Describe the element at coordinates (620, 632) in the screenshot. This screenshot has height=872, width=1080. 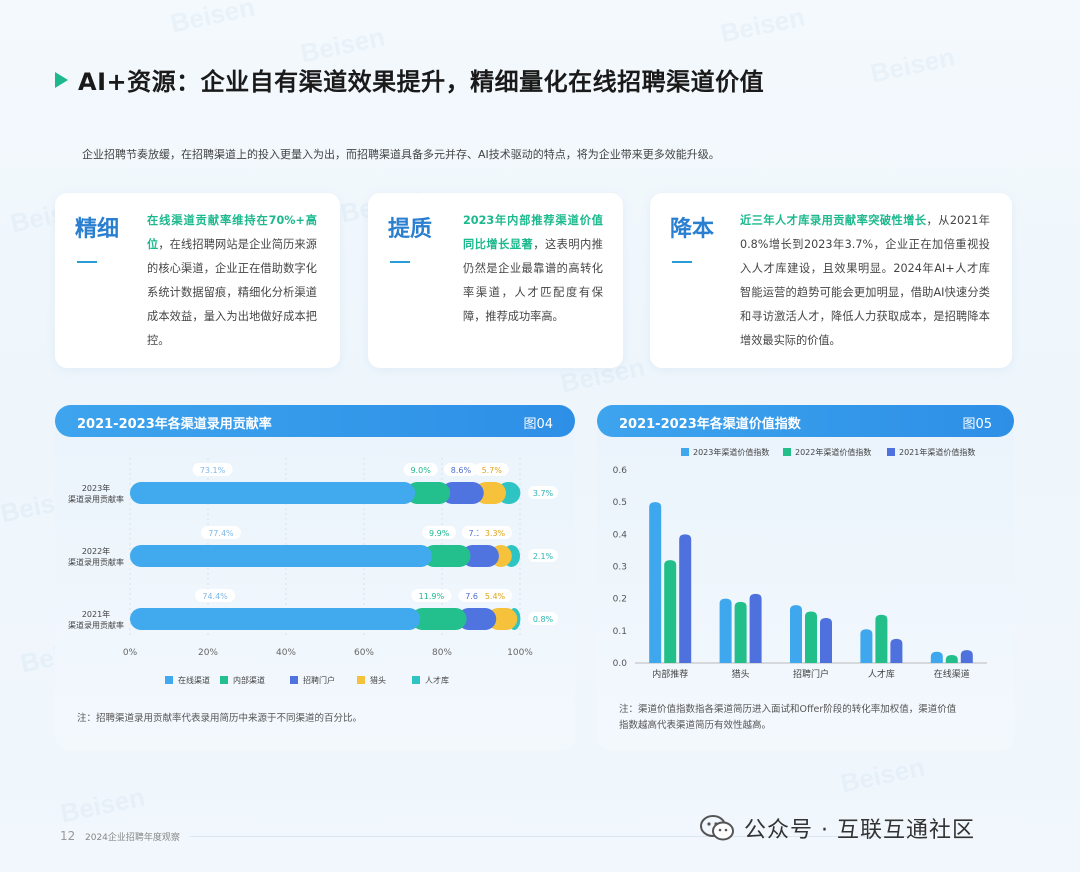
I see `y-tick-label: 0.1` at that location.